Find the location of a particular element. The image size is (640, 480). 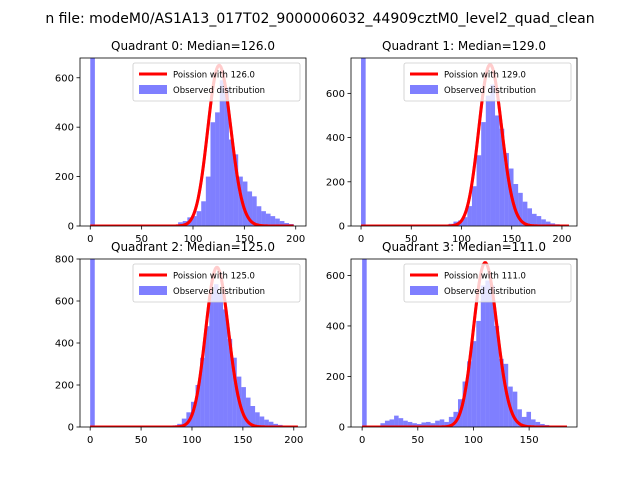

legend: Poission with 111.0 Observed distribution is located at coordinates (487, 283).